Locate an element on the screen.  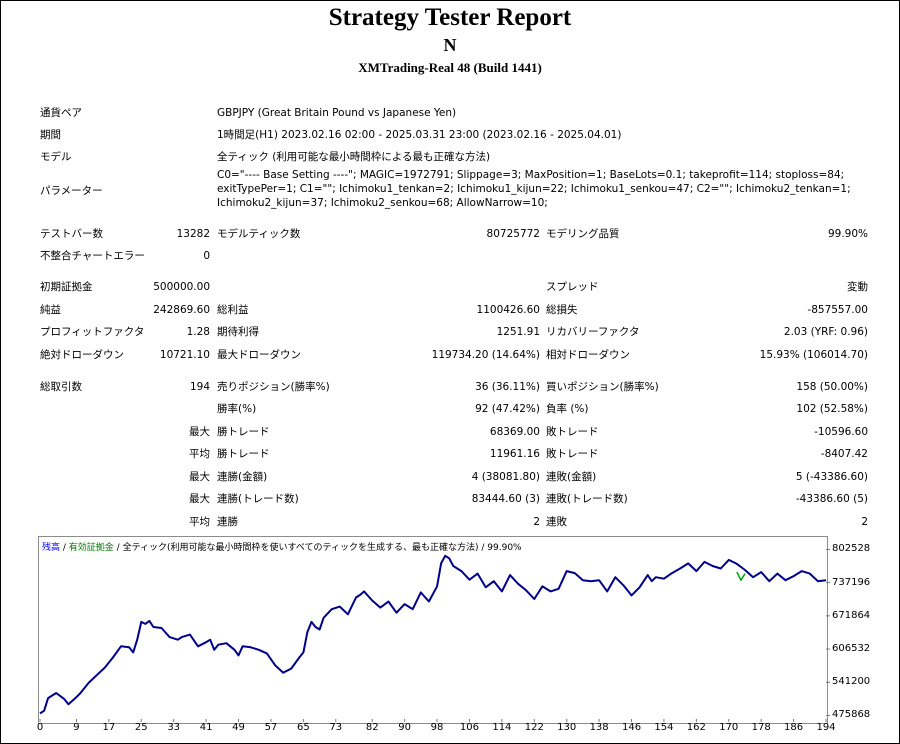
x-tick-label: 178 is located at coordinates (761, 727).